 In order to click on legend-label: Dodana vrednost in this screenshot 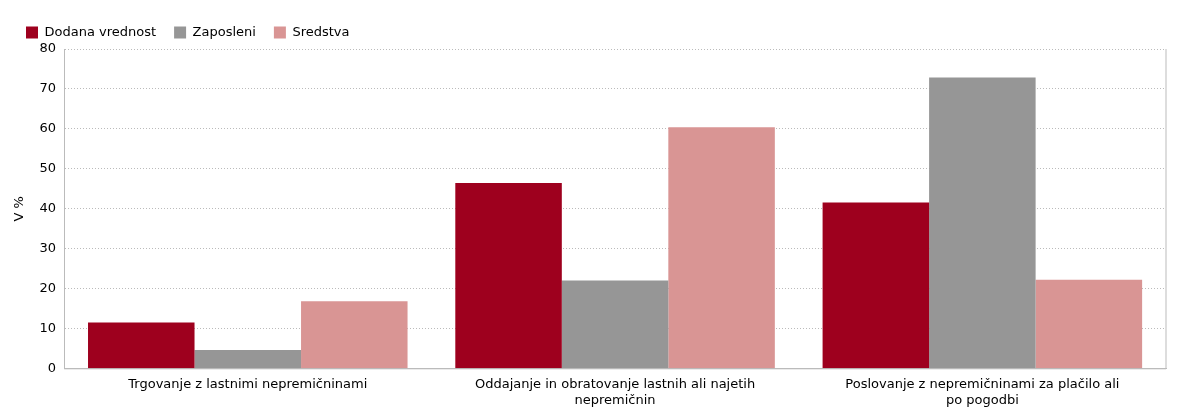, I will do `click(100, 31)`.